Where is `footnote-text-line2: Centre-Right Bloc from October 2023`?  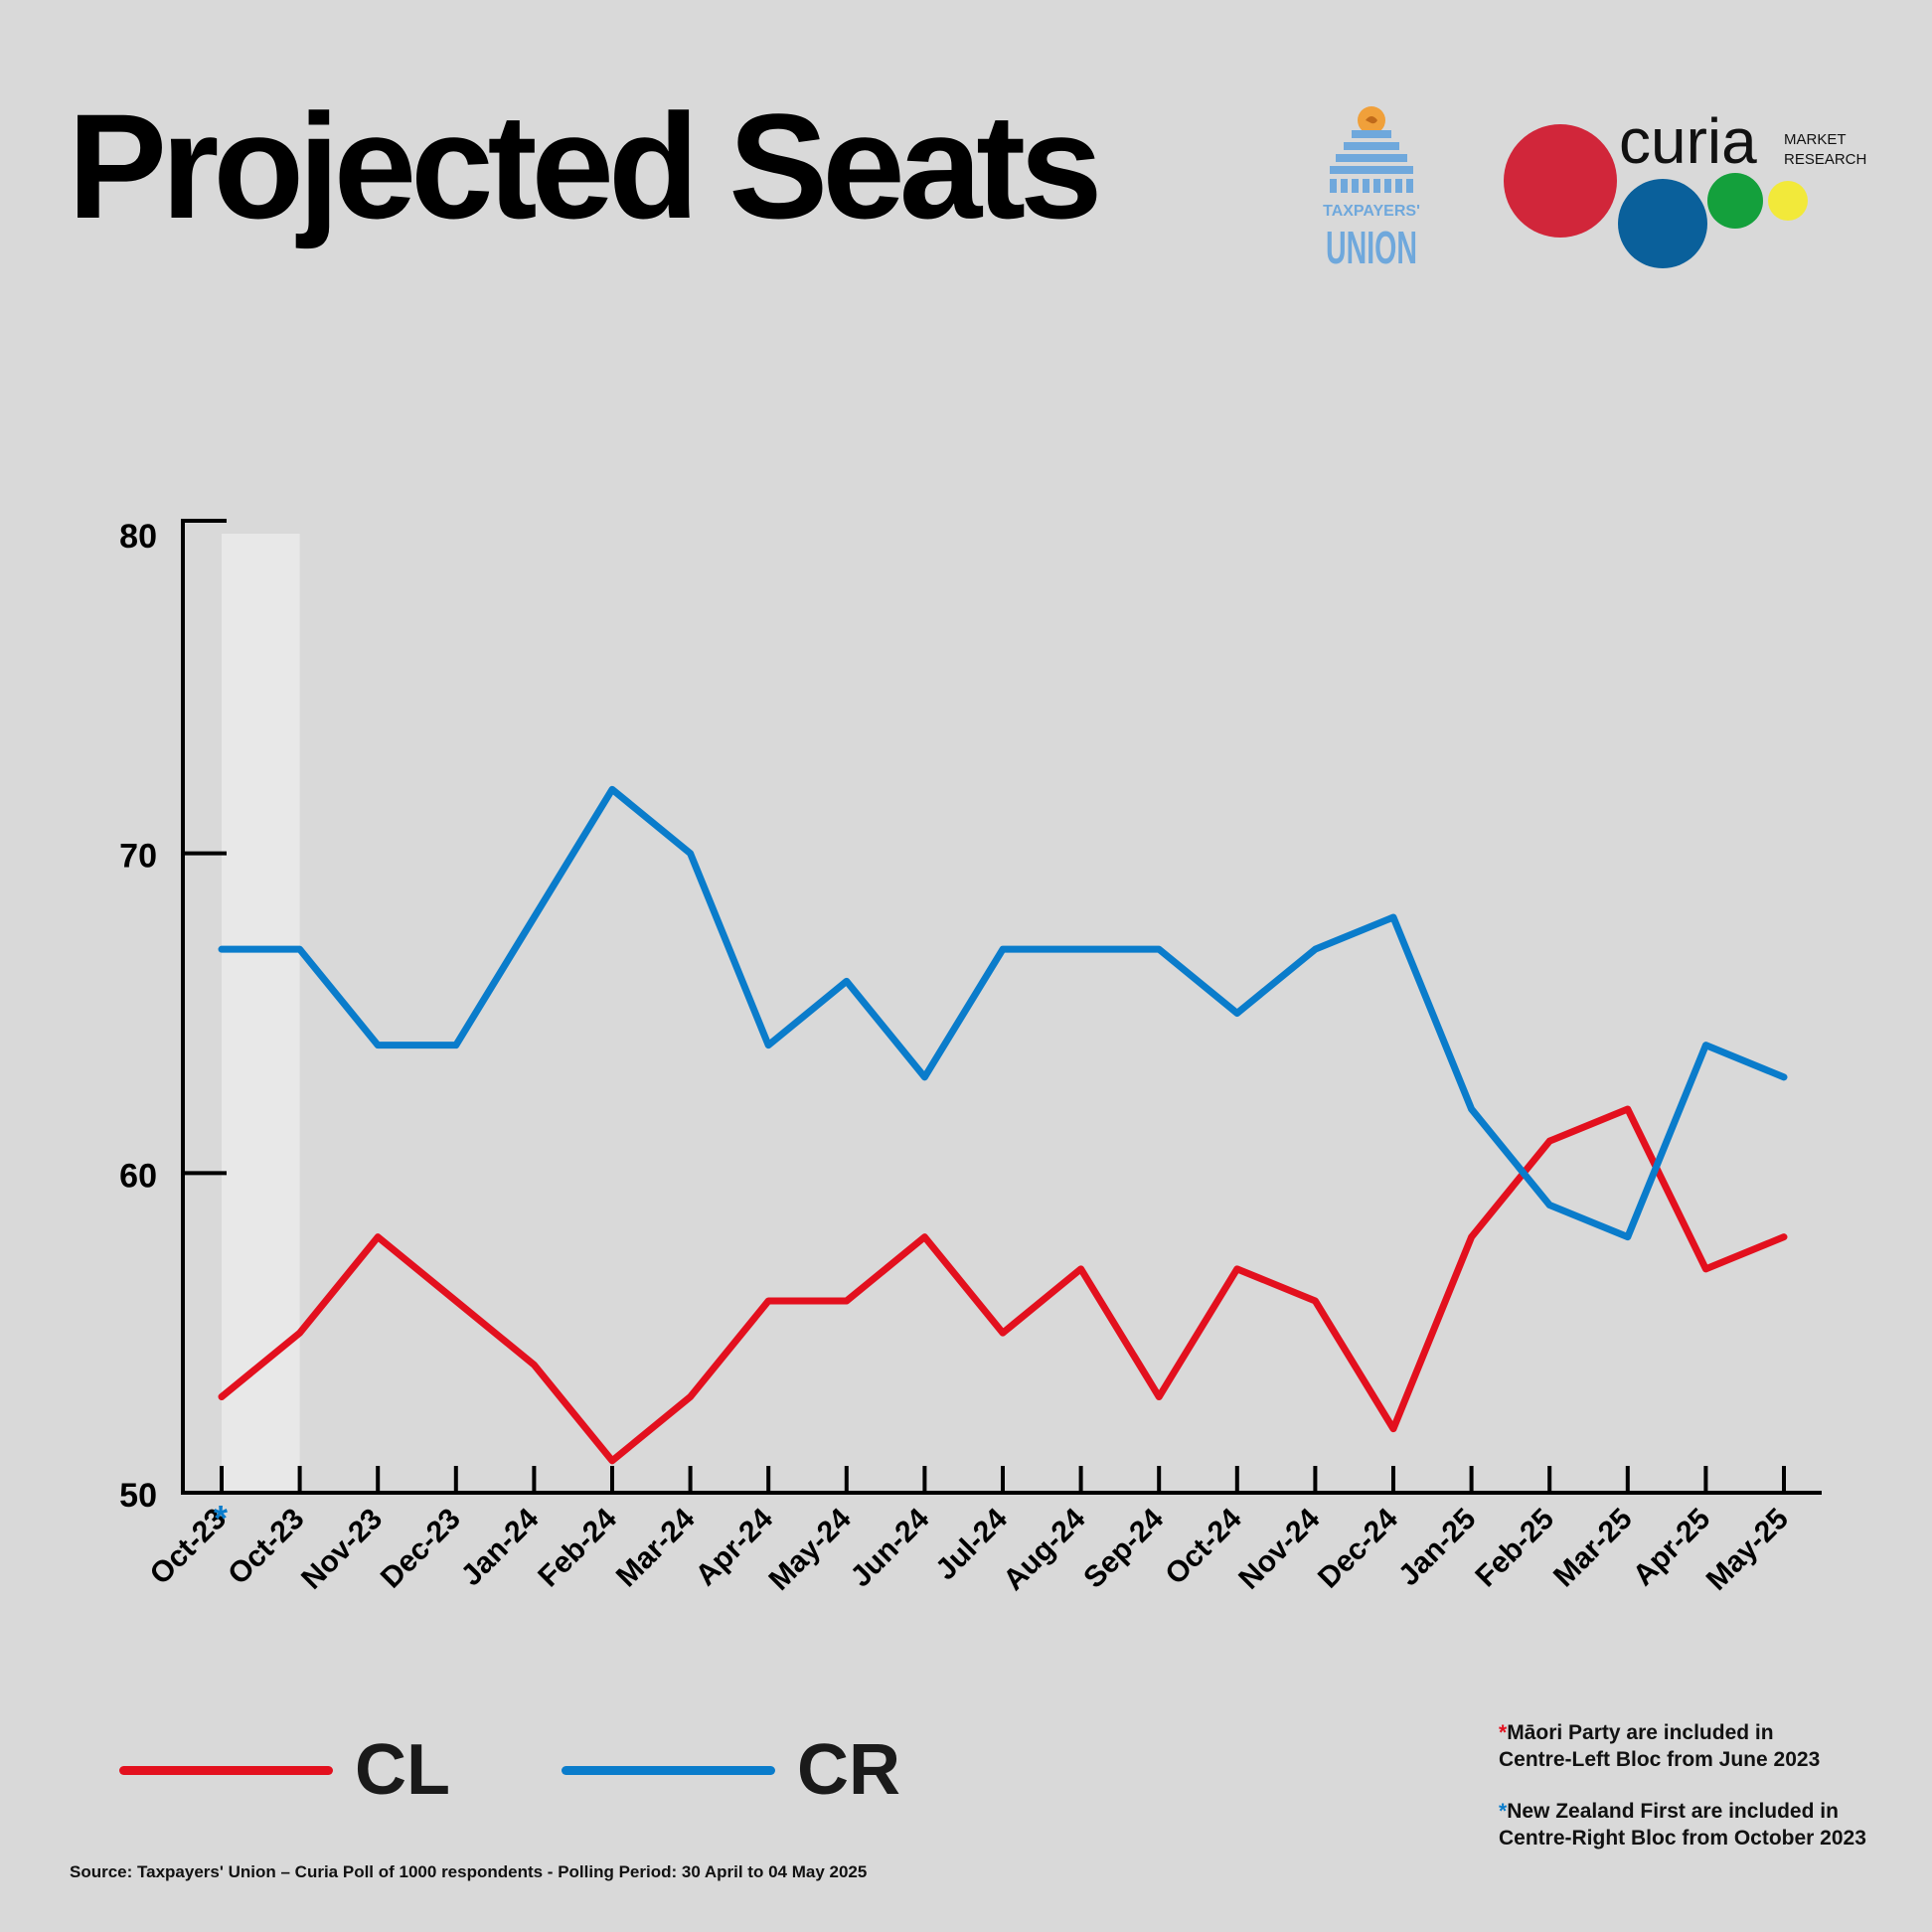
footnote-text-line2: Centre-Right Bloc from October 2023 is located at coordinates (1682, 1838).